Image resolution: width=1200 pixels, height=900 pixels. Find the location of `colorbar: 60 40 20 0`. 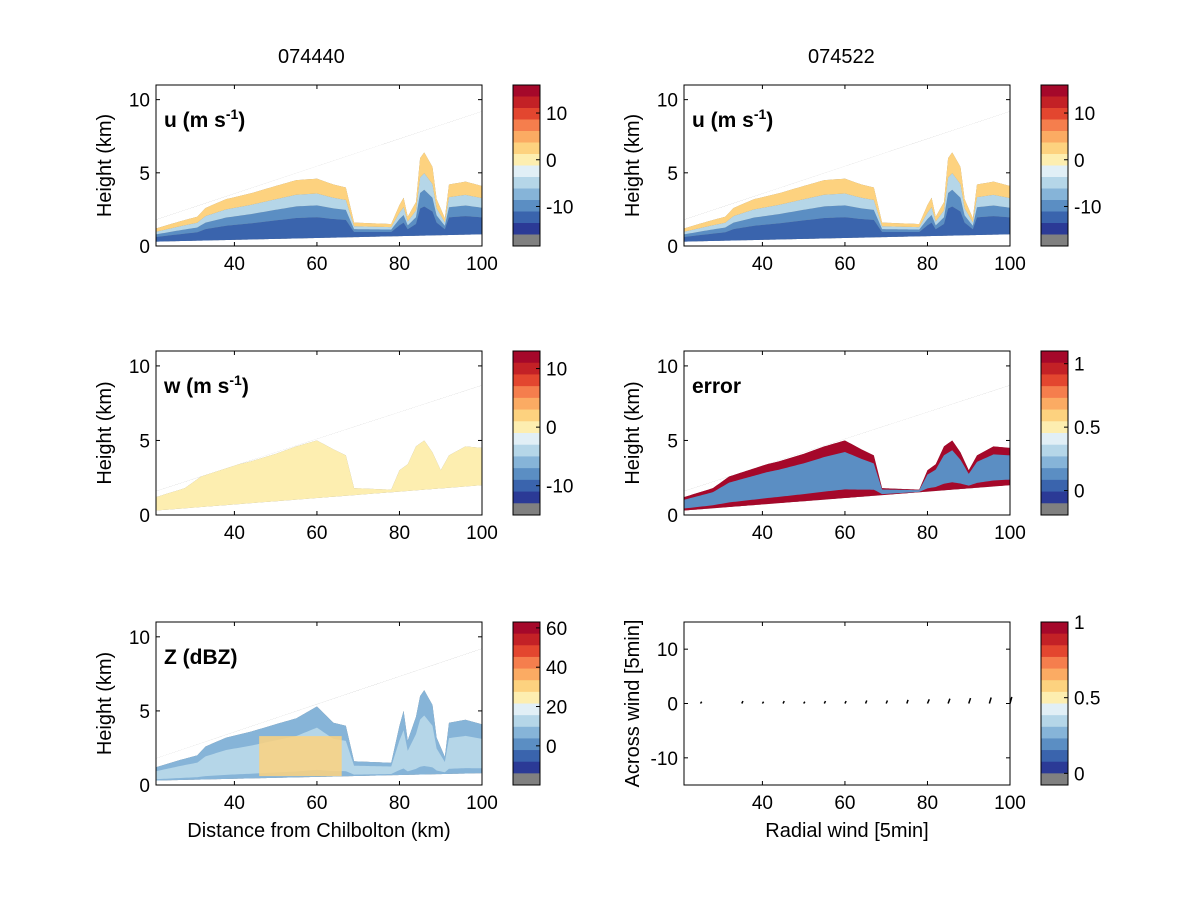

colorbar: 60 40 20 0 is located at coordinates (539, 702).